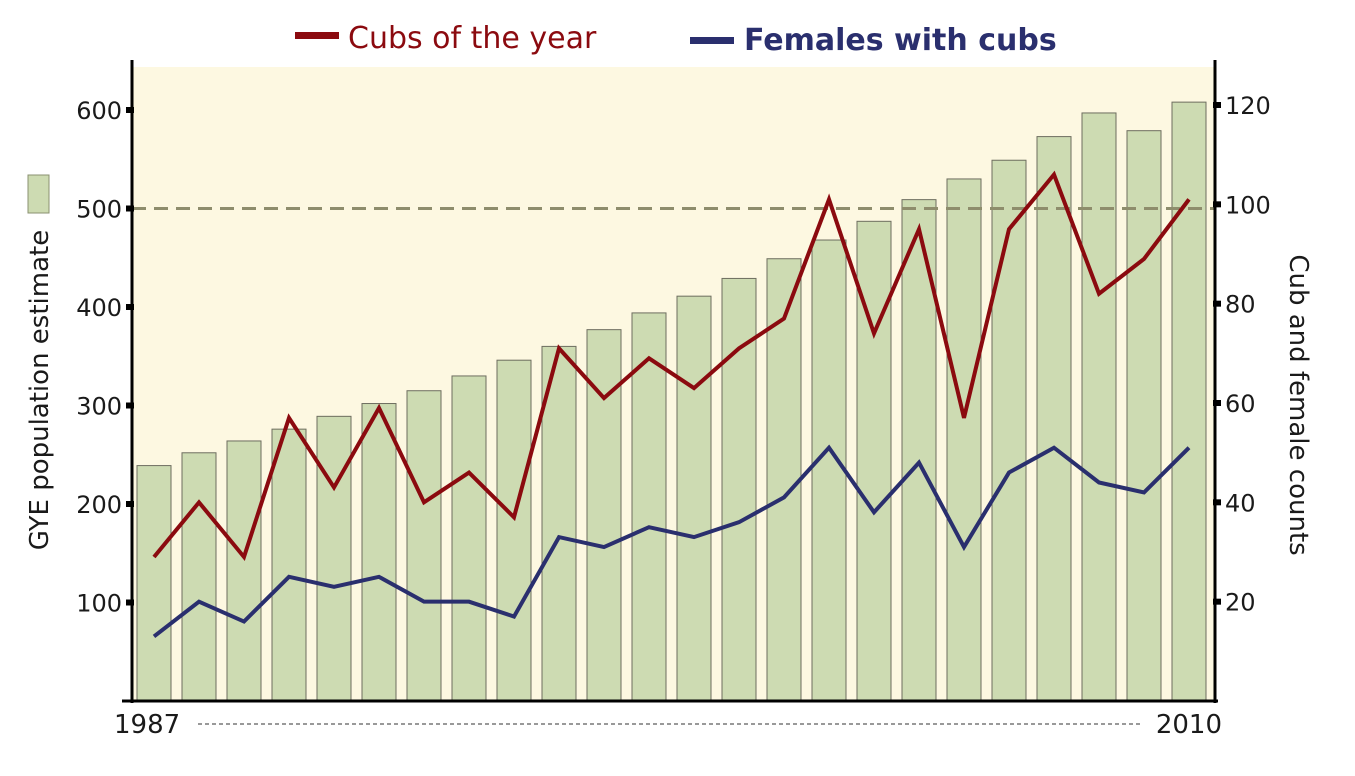 The image size is (1355, 776). What do you see at coordinates (1144, 416) in the screenshot?
I see `bar-2009` at bounding box center [1144, 416].